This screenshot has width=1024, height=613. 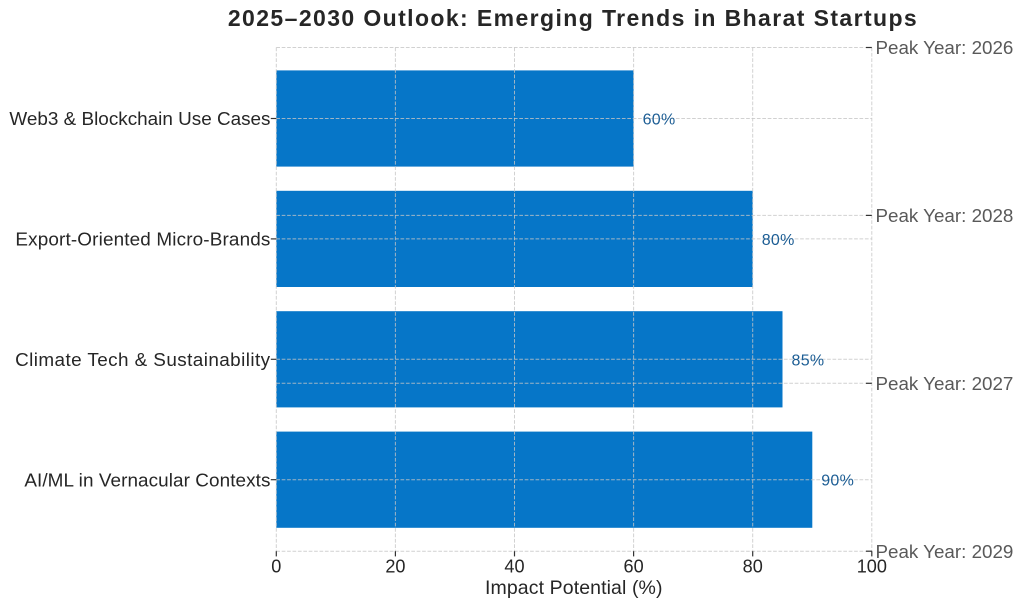 What do you see at coordinates (808, 360) in the screenshot?
I see `svg-text: 85%` at bounding box center [808, 360].